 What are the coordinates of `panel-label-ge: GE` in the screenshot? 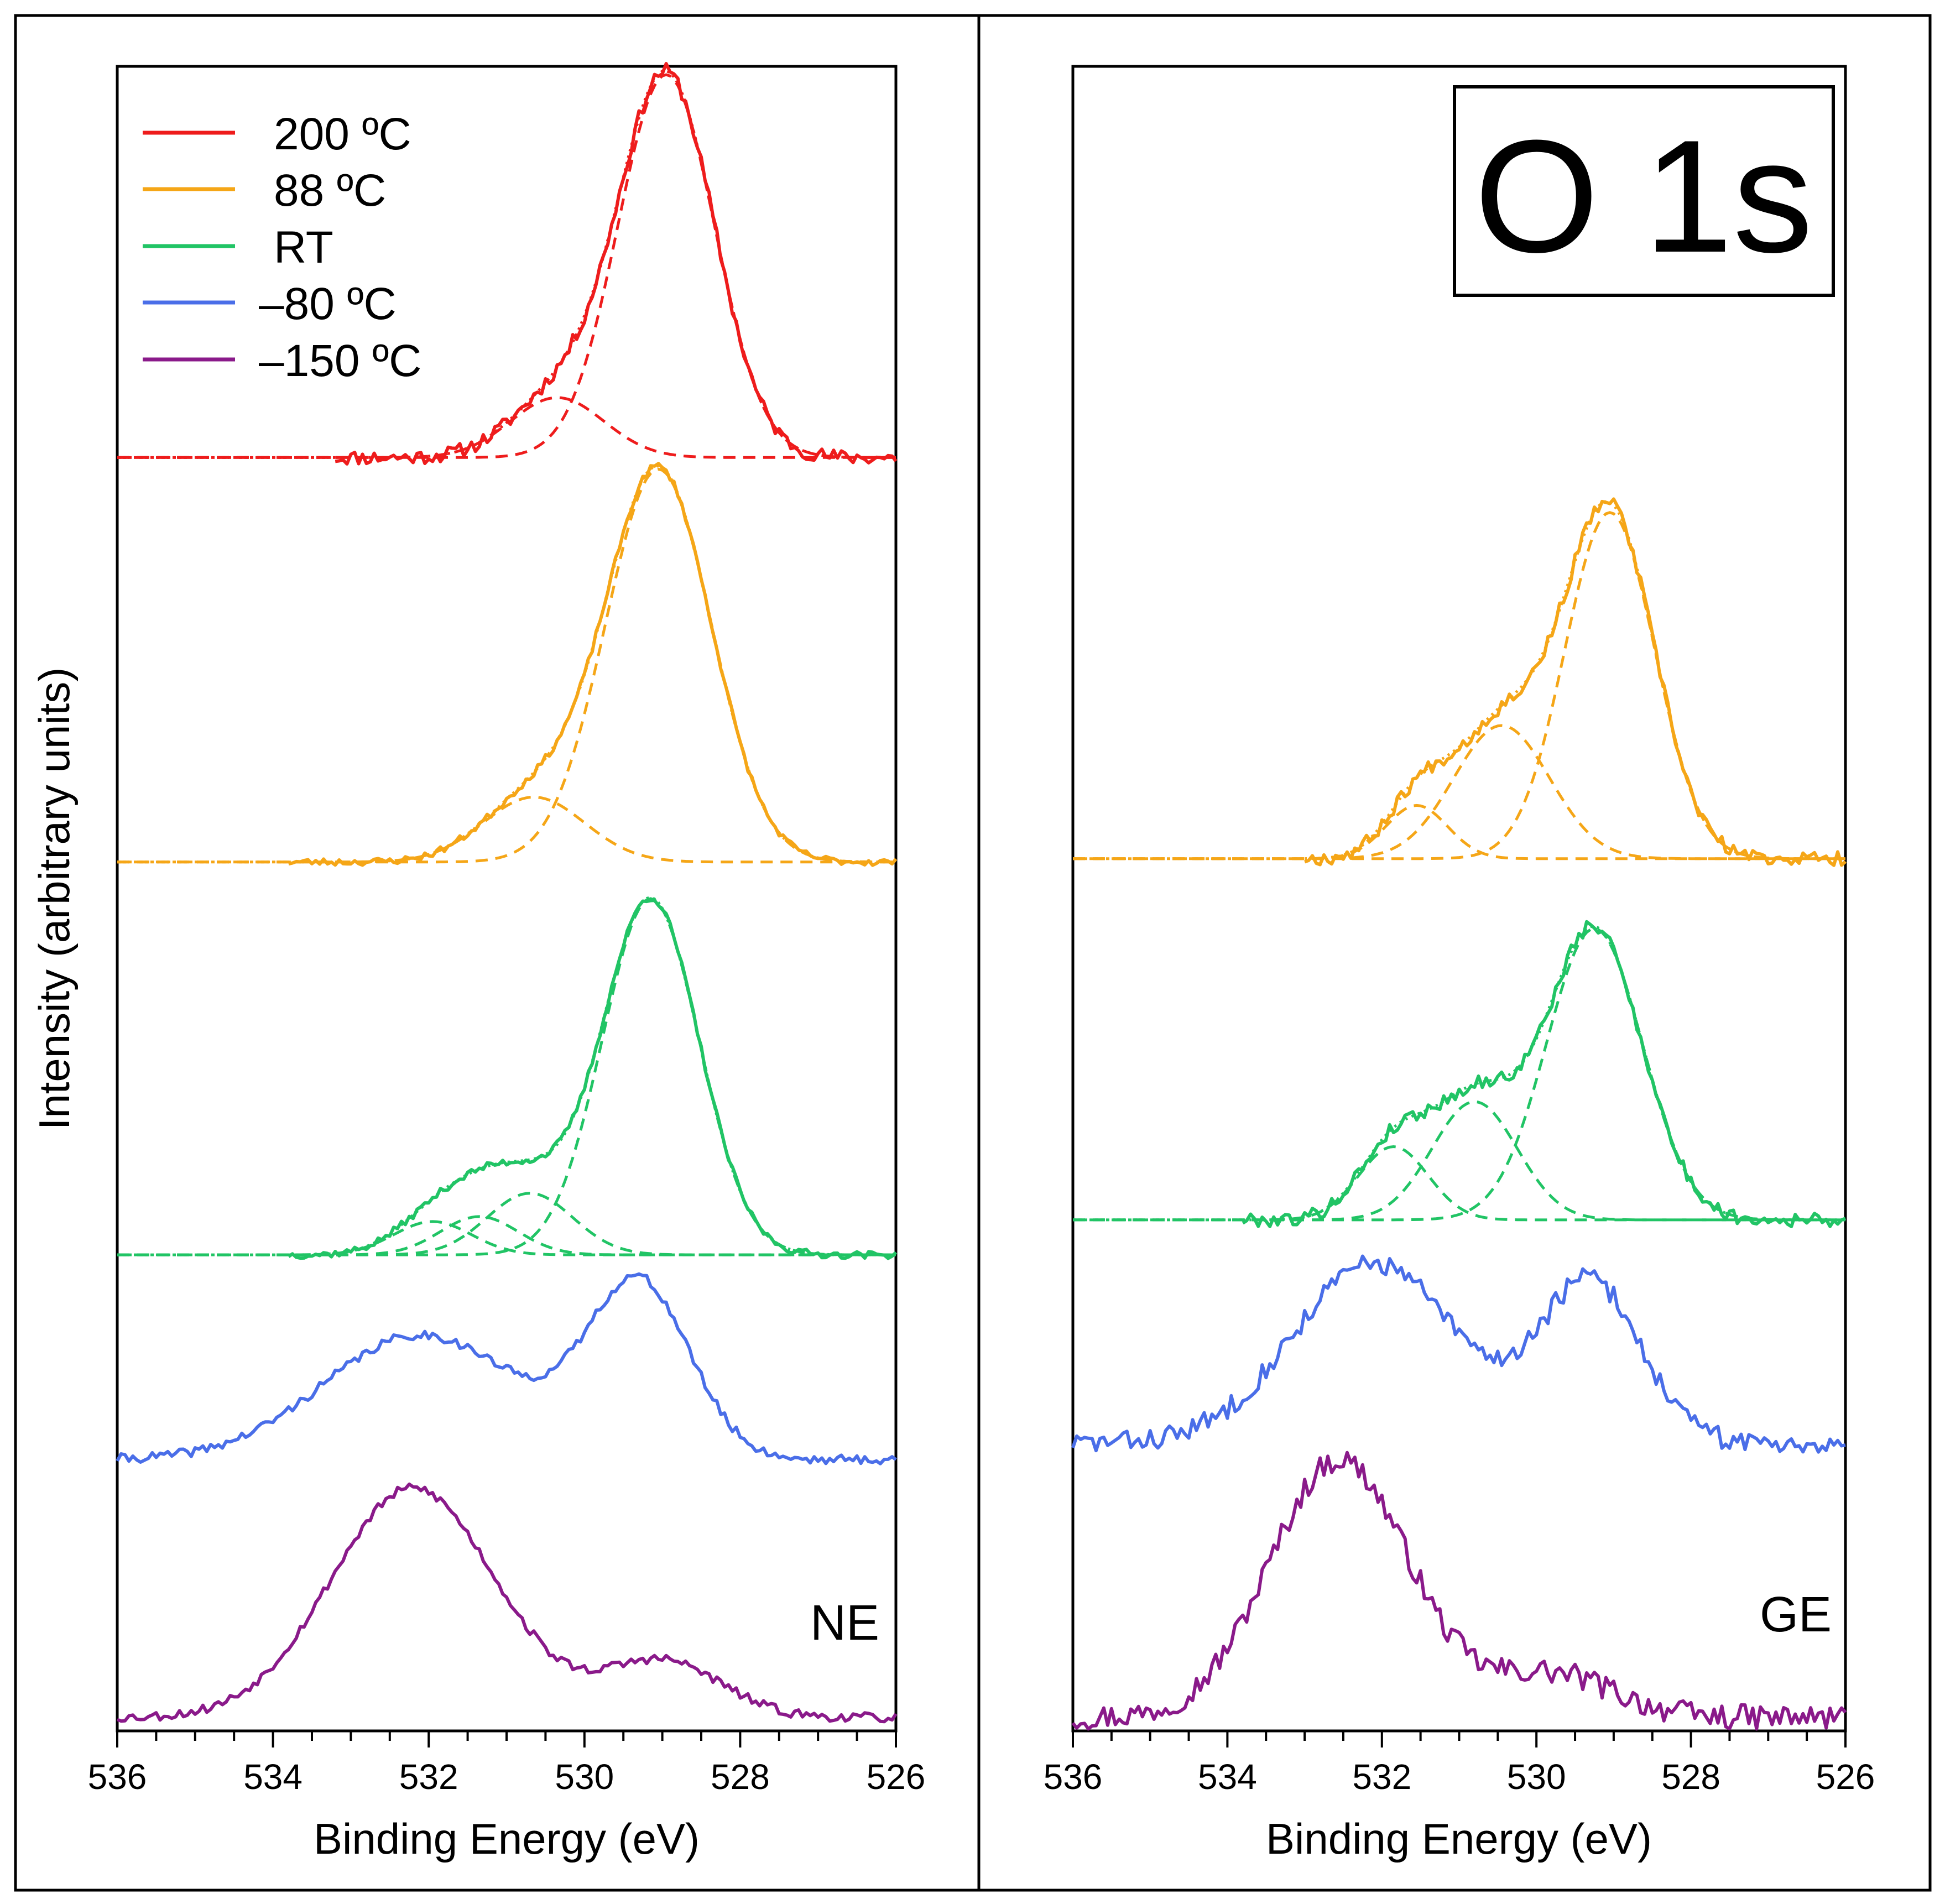 It's located at (1796, 1614).